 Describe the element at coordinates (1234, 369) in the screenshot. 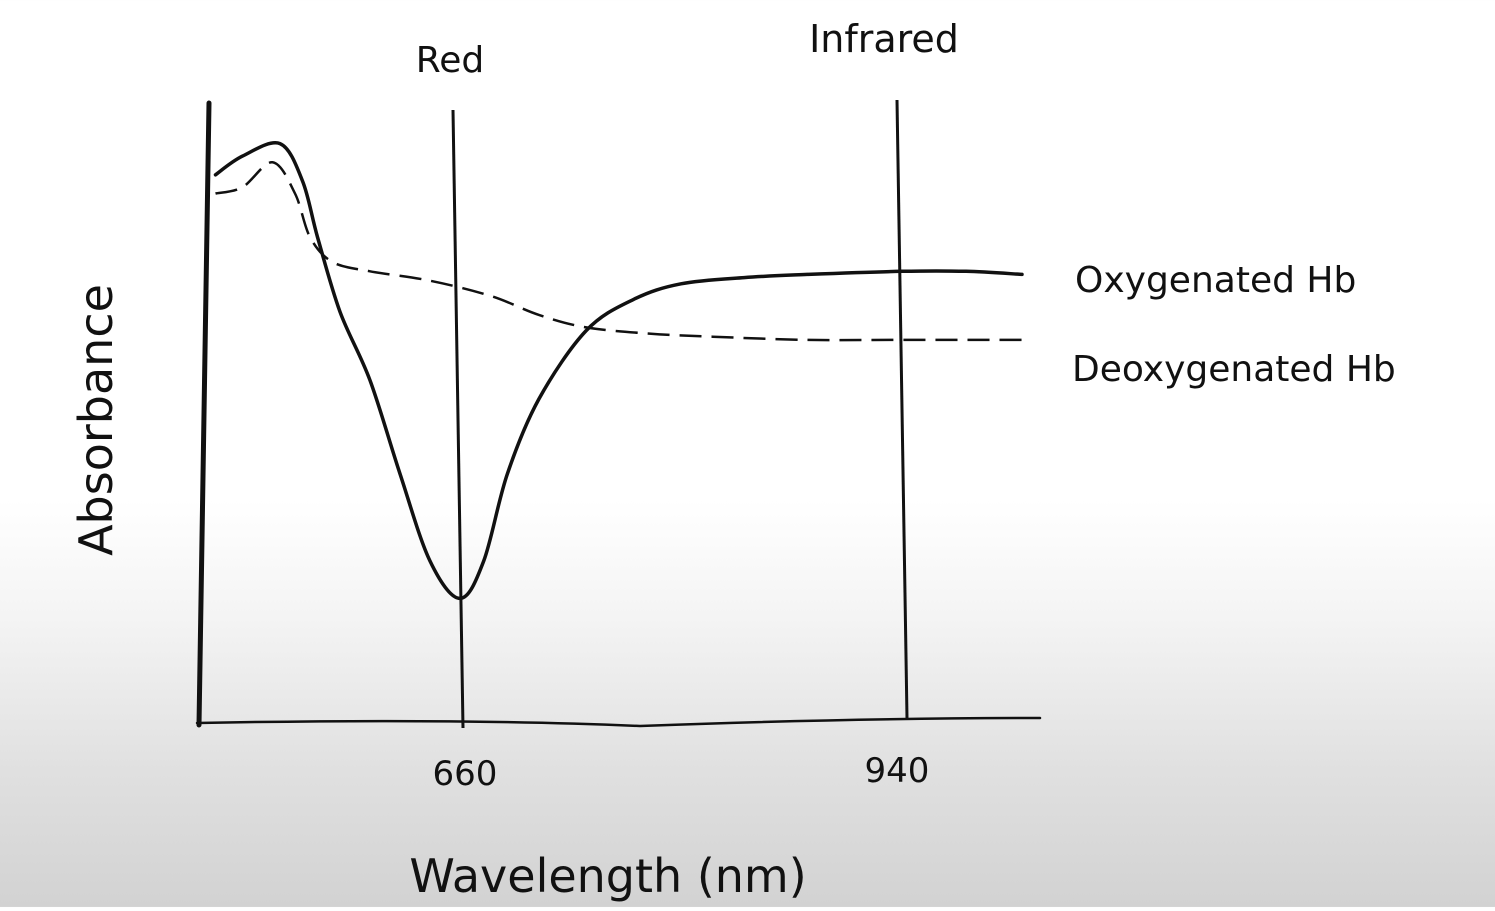

I see `legend-label-deoxygenated-hb: Deoxygenated Hb` at that location.